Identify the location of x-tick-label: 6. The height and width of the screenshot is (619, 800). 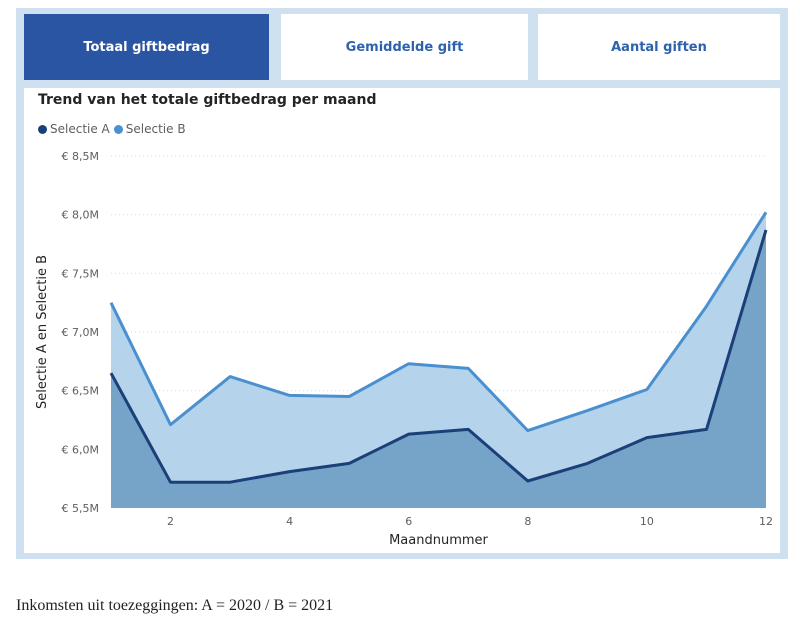
(408, 521).